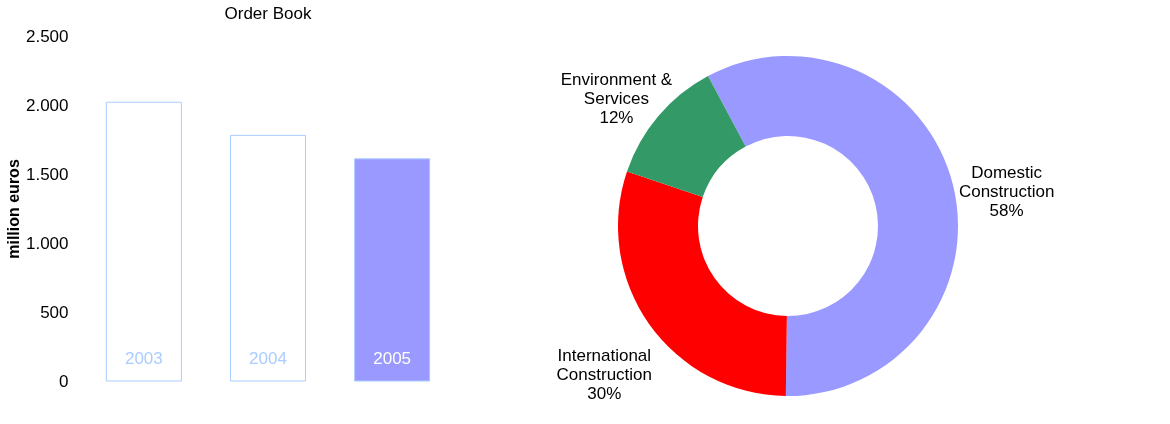 This screenshot has width=1170, height=424. I want to click on y-tick-label: 1.500, so click(47, 174).